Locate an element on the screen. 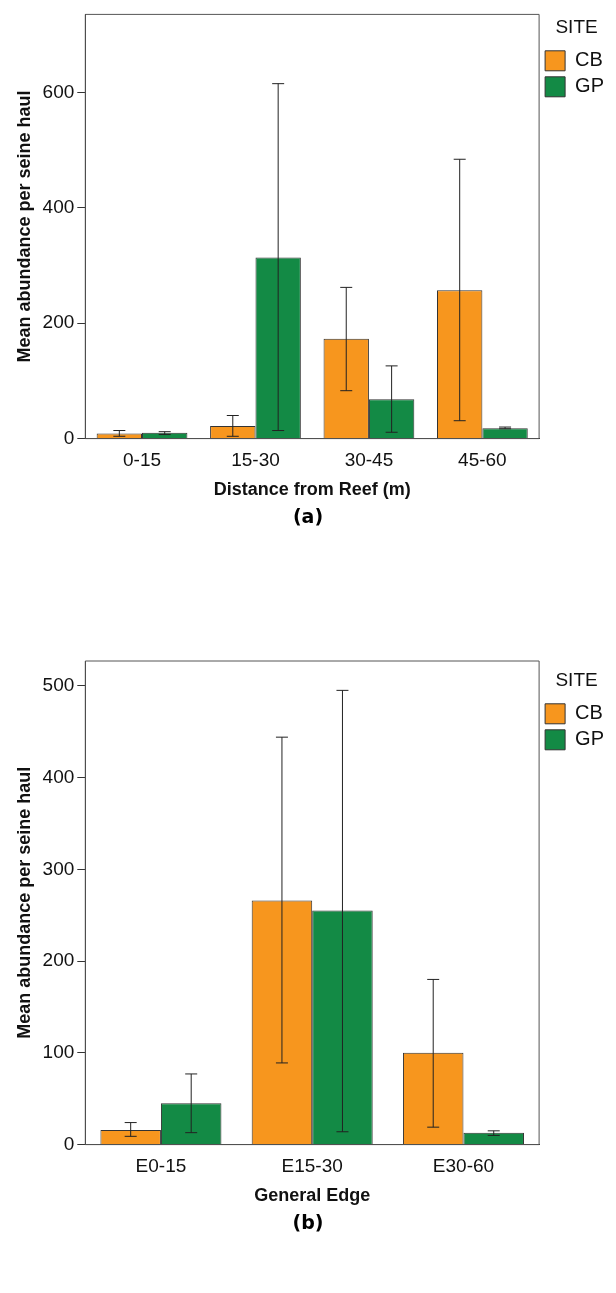 The image size is (616, 1293). x-tick-label: E0-15 is located at coordinates (161, 1166).